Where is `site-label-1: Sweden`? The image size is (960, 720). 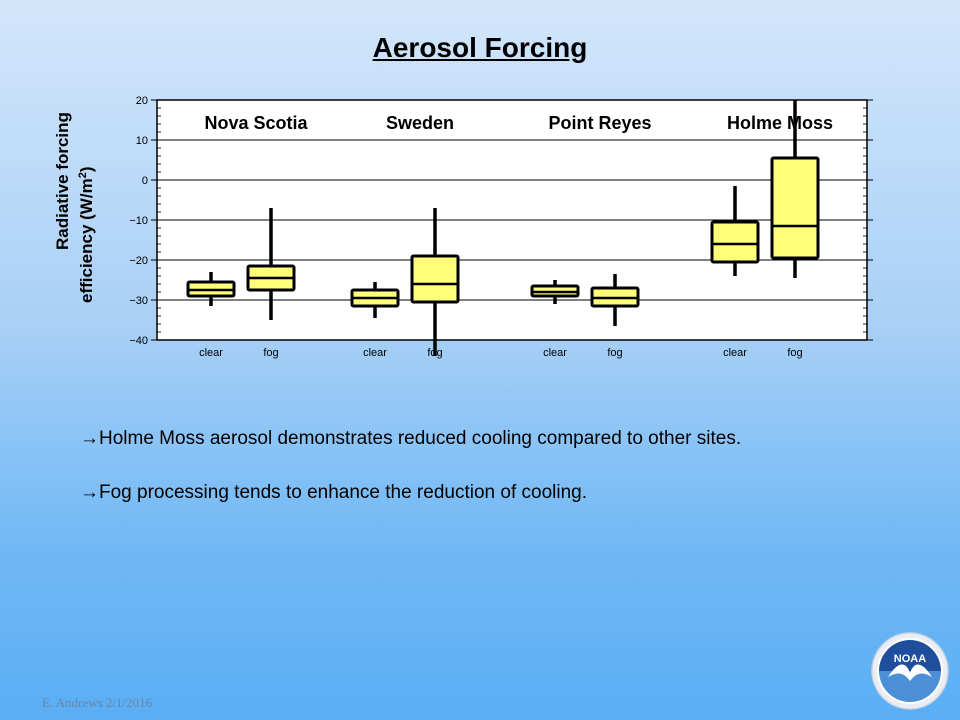 site-label-1: Sweden is located at coordinates (420, 123).